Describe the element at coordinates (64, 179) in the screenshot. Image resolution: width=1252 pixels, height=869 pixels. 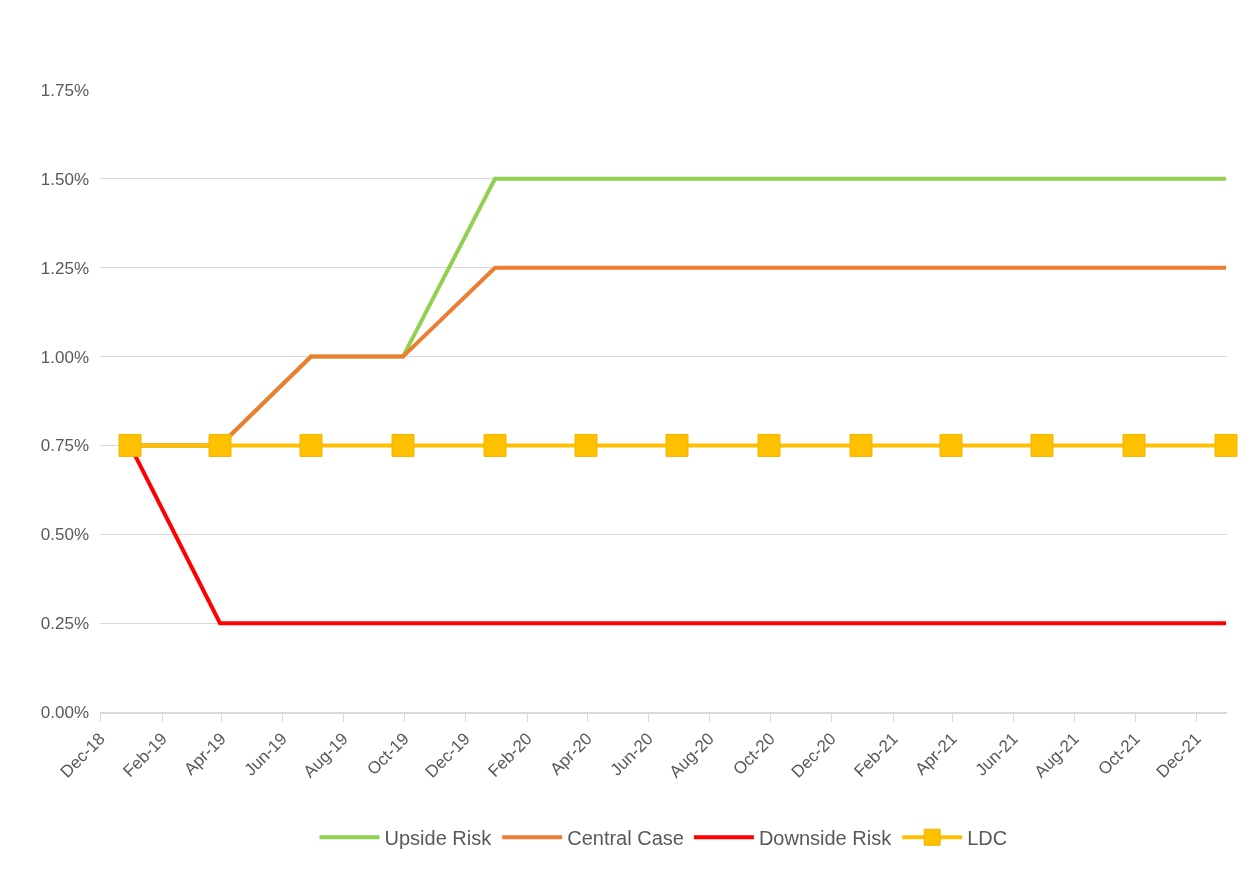
I see `y-tick-label: 1.50%` at that location.